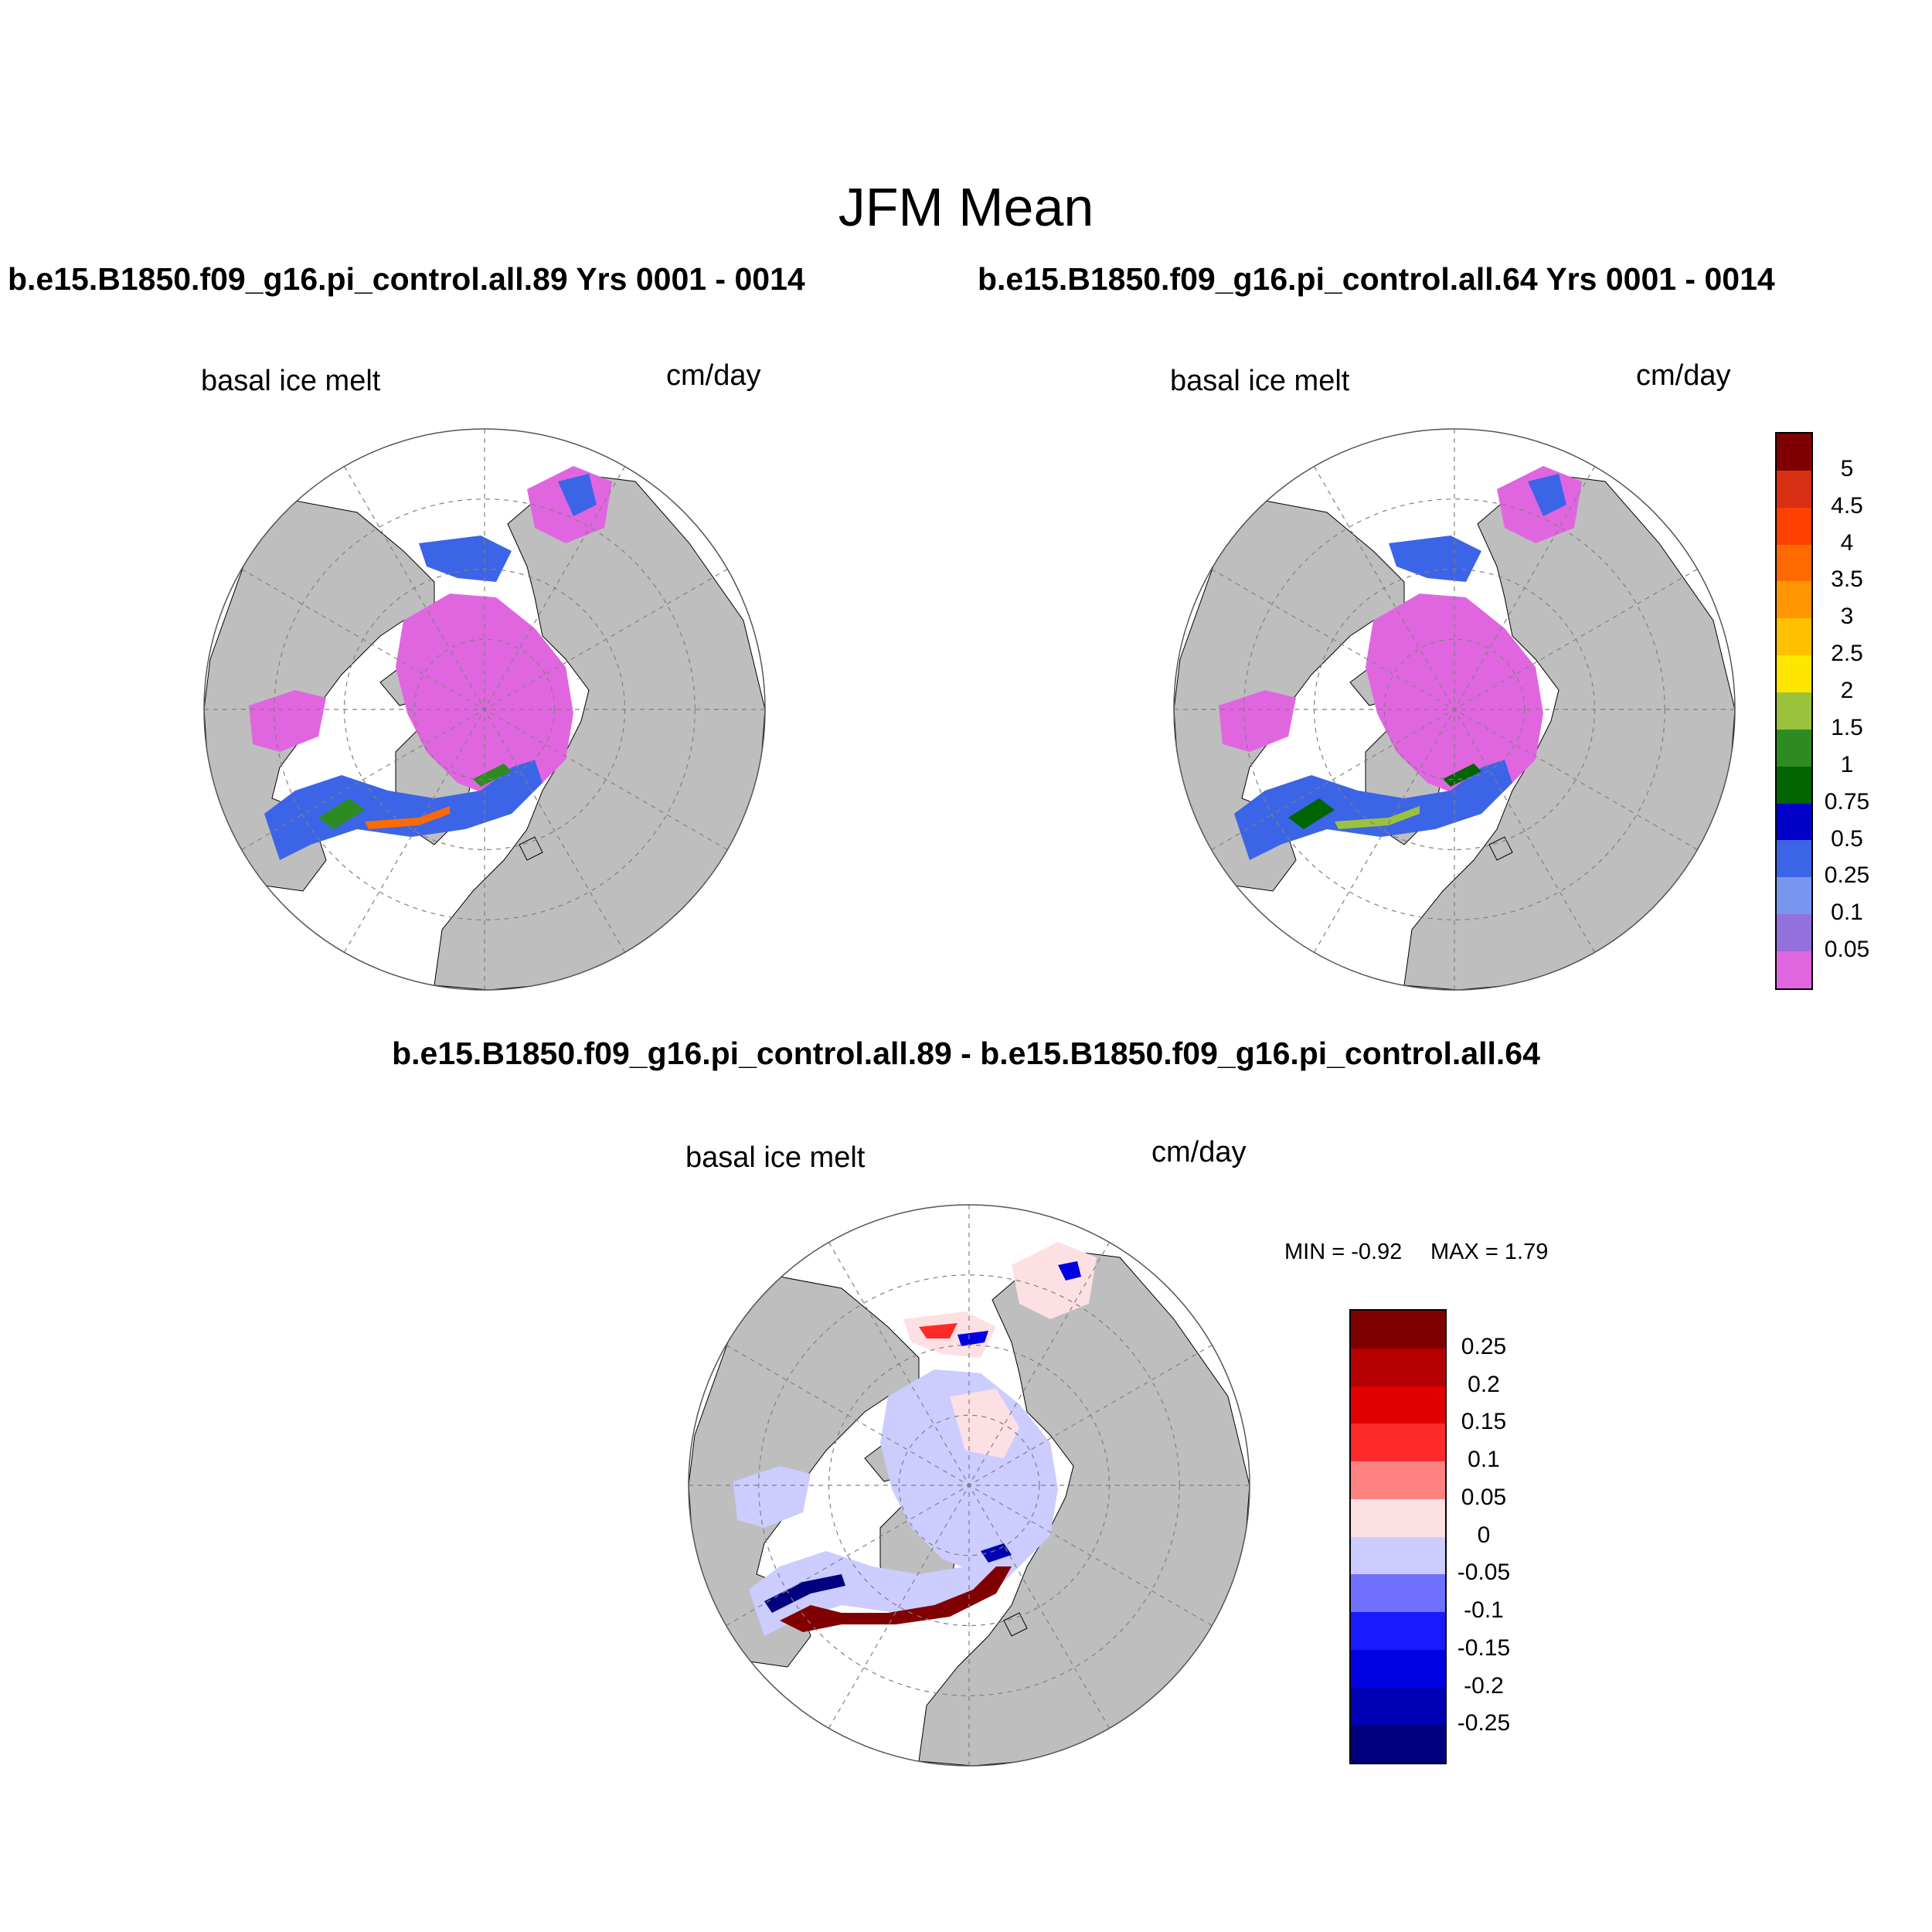  I want to click on colorbar-tick-label: 4.5, so click(1847, 506).